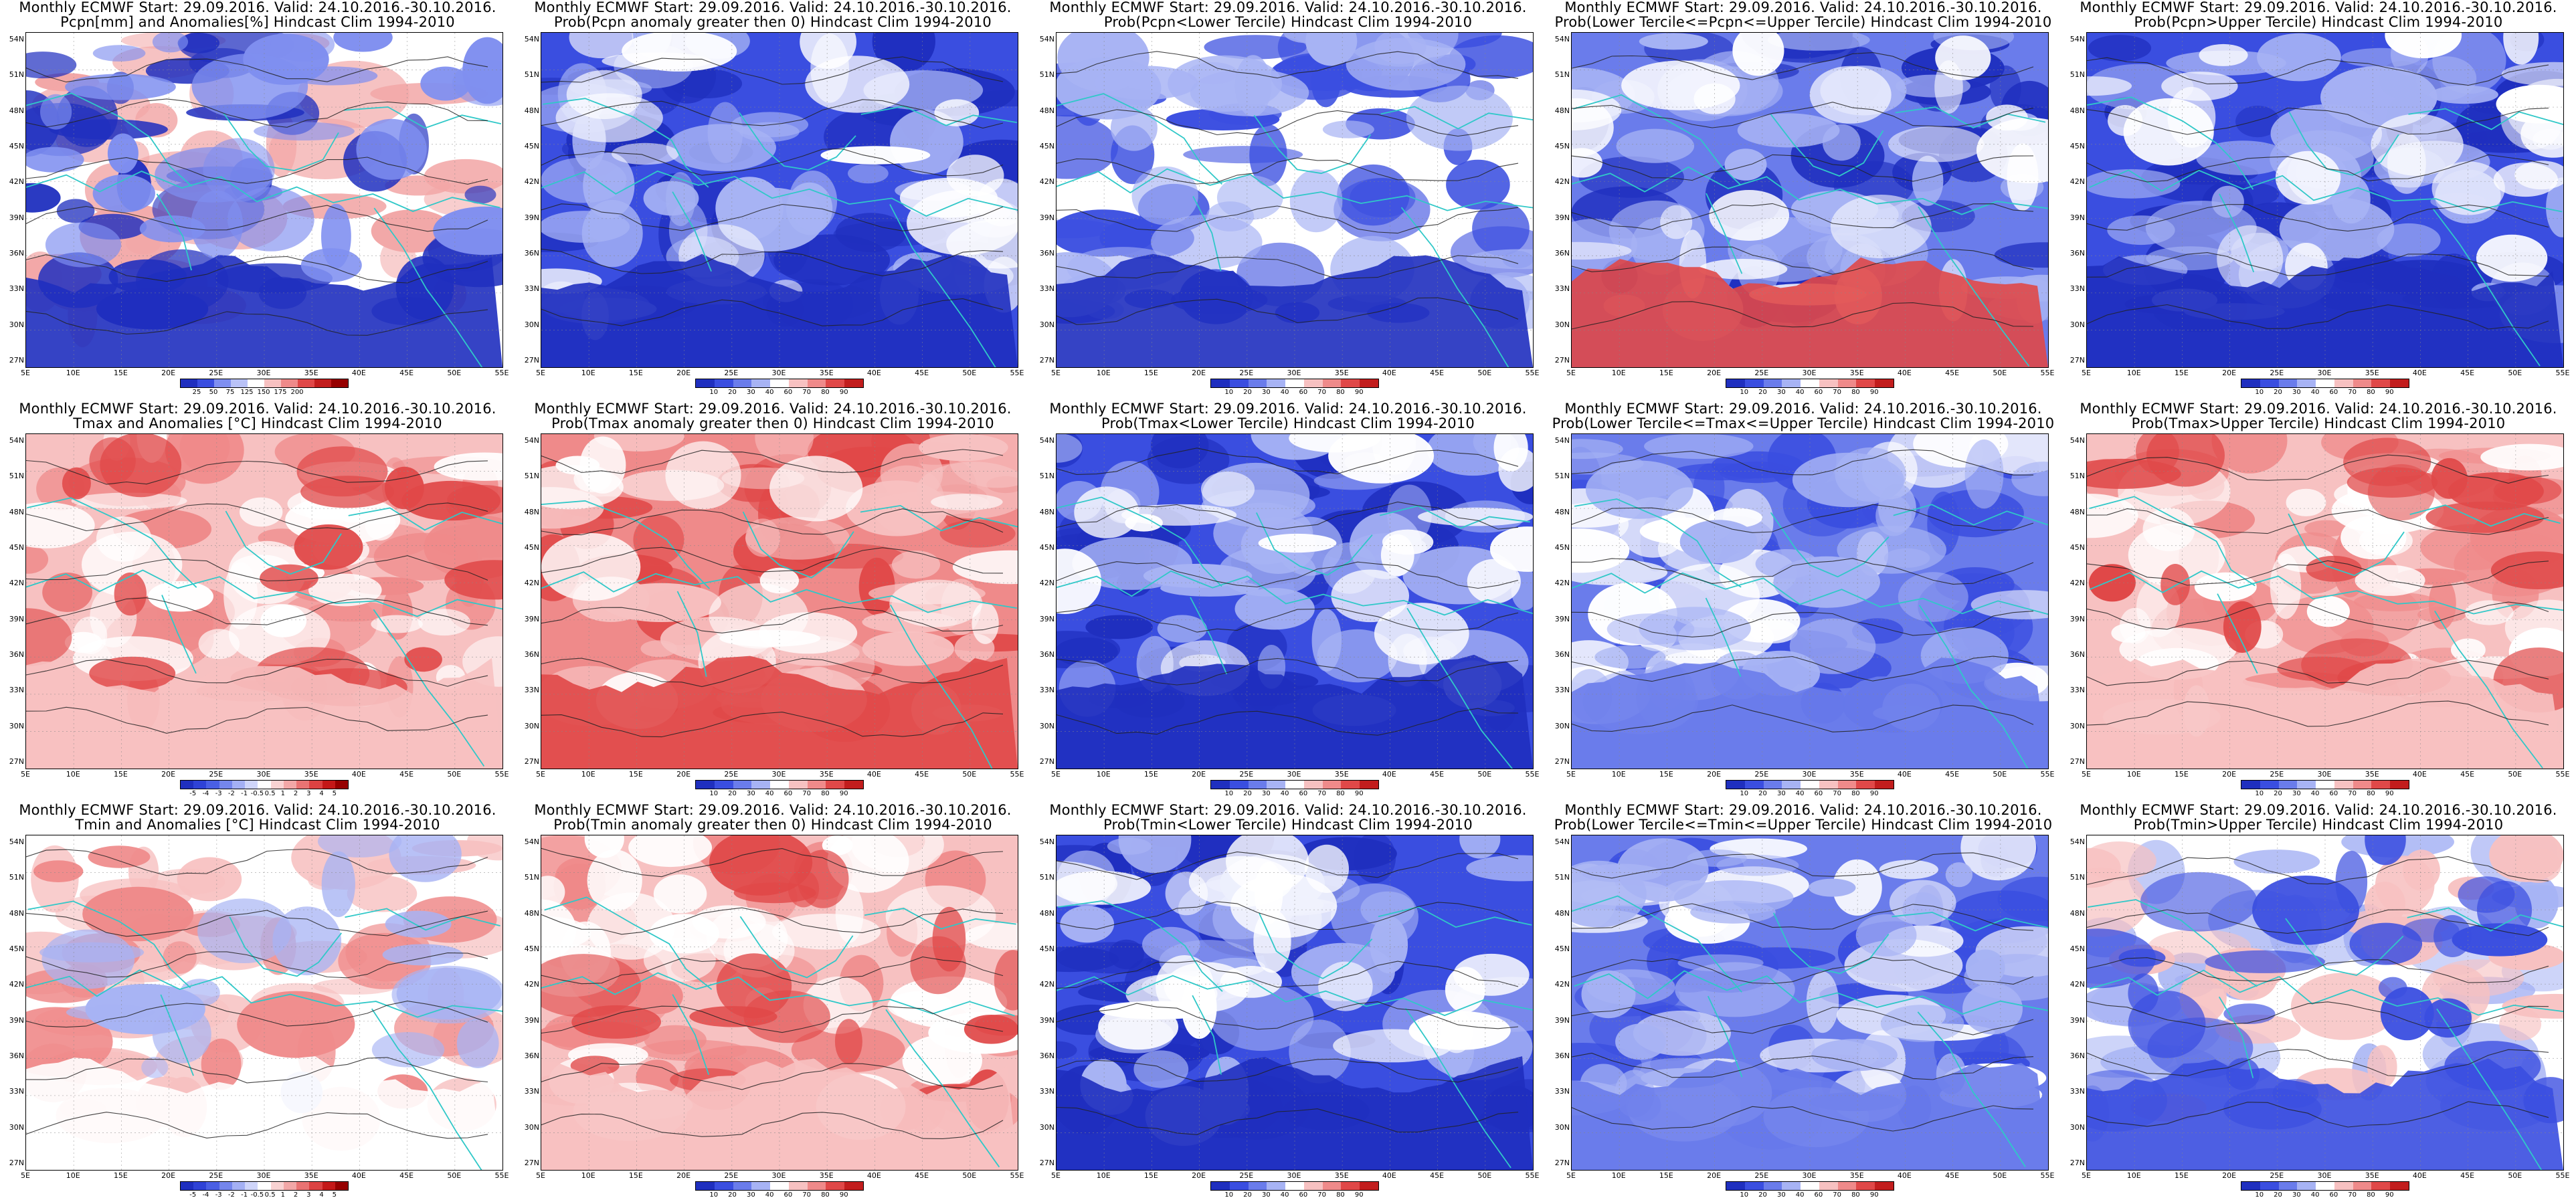 This screenshot has width=2576, height=1204. What do you see at coordinates (2077, 476) in the screenshot?
I see `latitude-label: 51N` at bounding box center [2077, 476].